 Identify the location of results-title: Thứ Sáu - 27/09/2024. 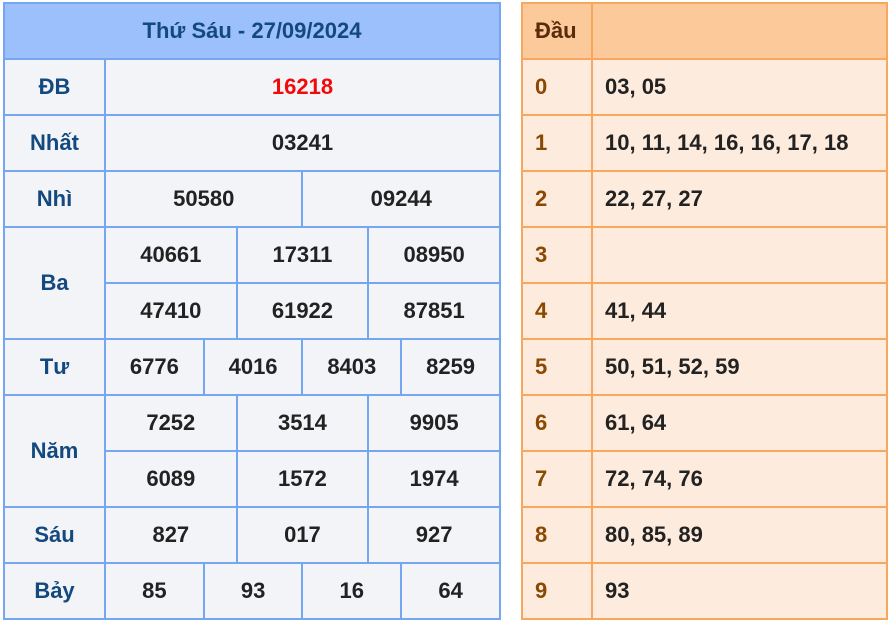
(252, 31).